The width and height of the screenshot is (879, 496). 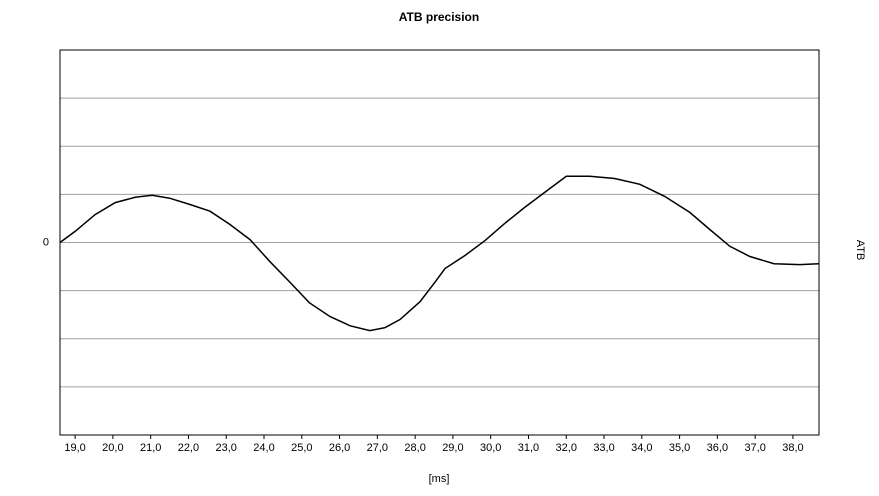 What do you see at coordinates (339, 448) in the screenshot?
I see `x-tick-label: 26,0` at bounding box center [339, 448].